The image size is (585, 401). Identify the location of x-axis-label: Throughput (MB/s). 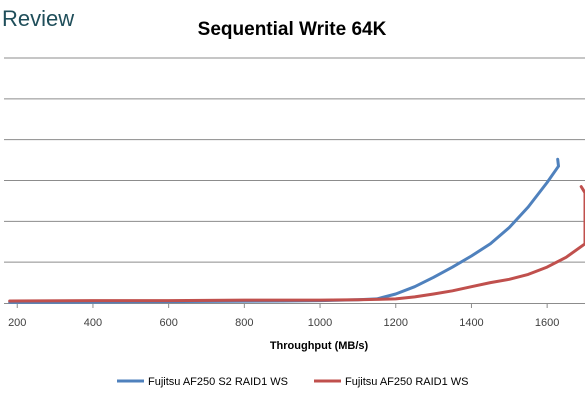
(319, 346).